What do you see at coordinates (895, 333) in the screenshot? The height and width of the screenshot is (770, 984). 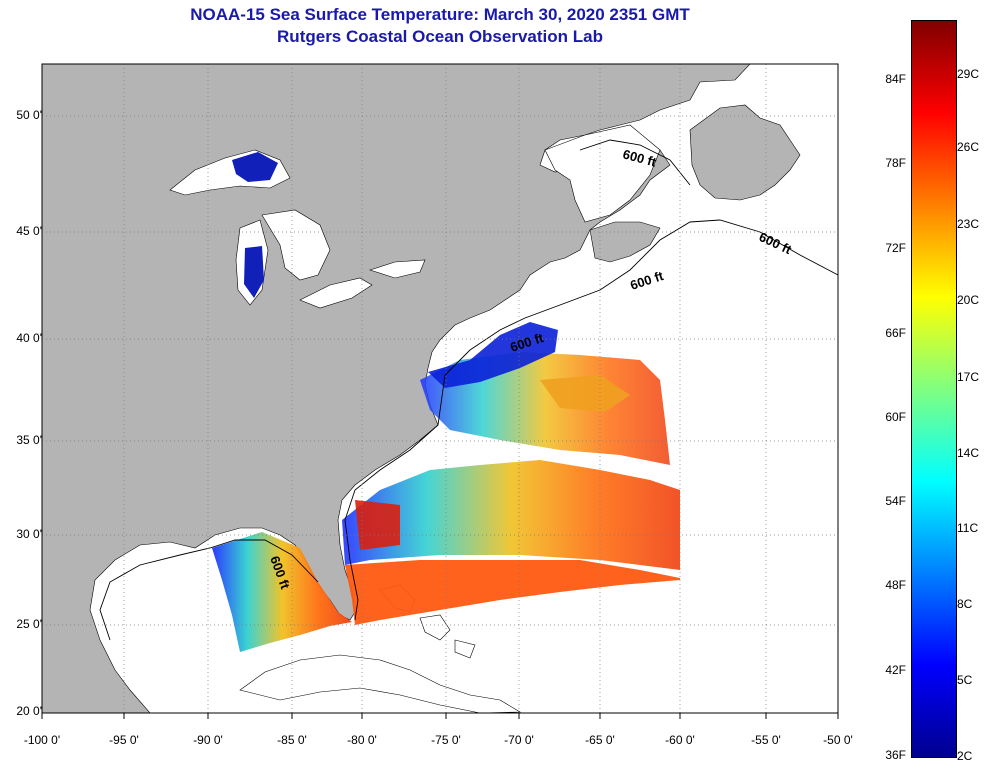 I see `colorbar-fahrenheit-label: 66F` at bounding box center [895, 333].